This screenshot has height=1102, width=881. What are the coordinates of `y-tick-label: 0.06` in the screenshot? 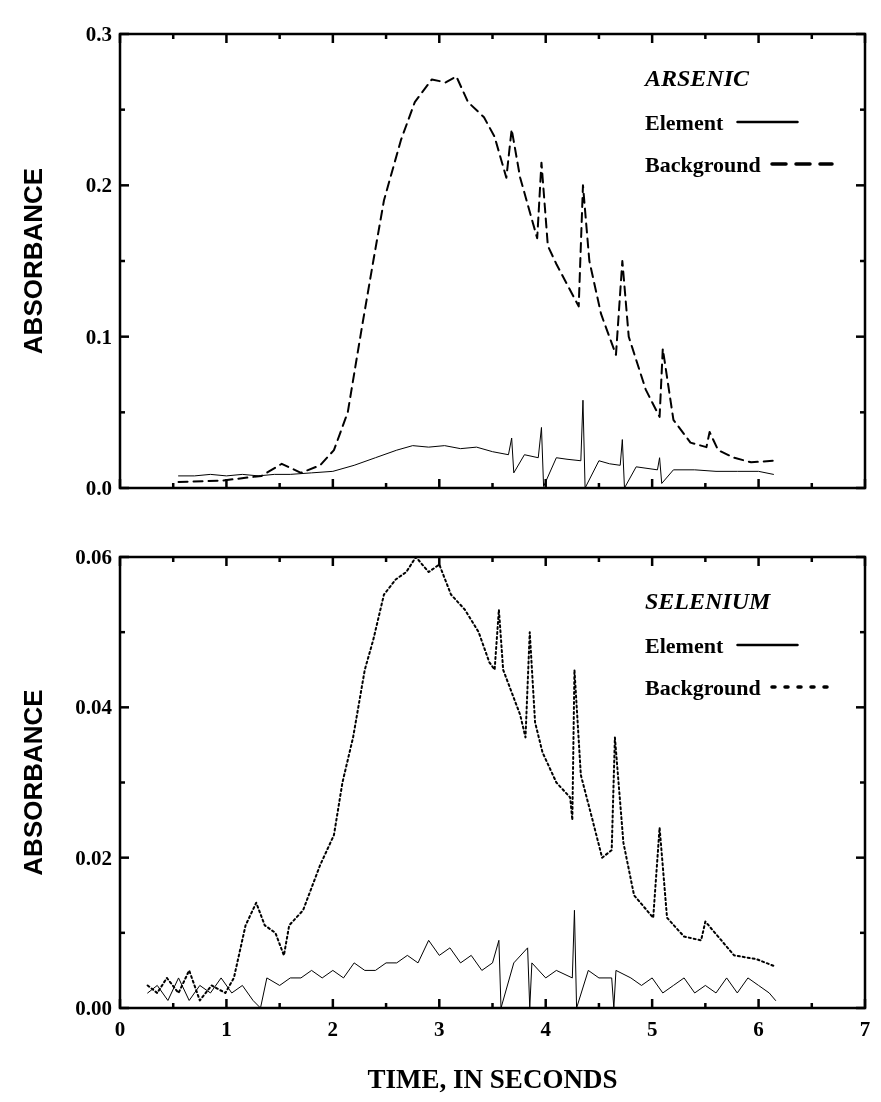 It's located at (93, 557).